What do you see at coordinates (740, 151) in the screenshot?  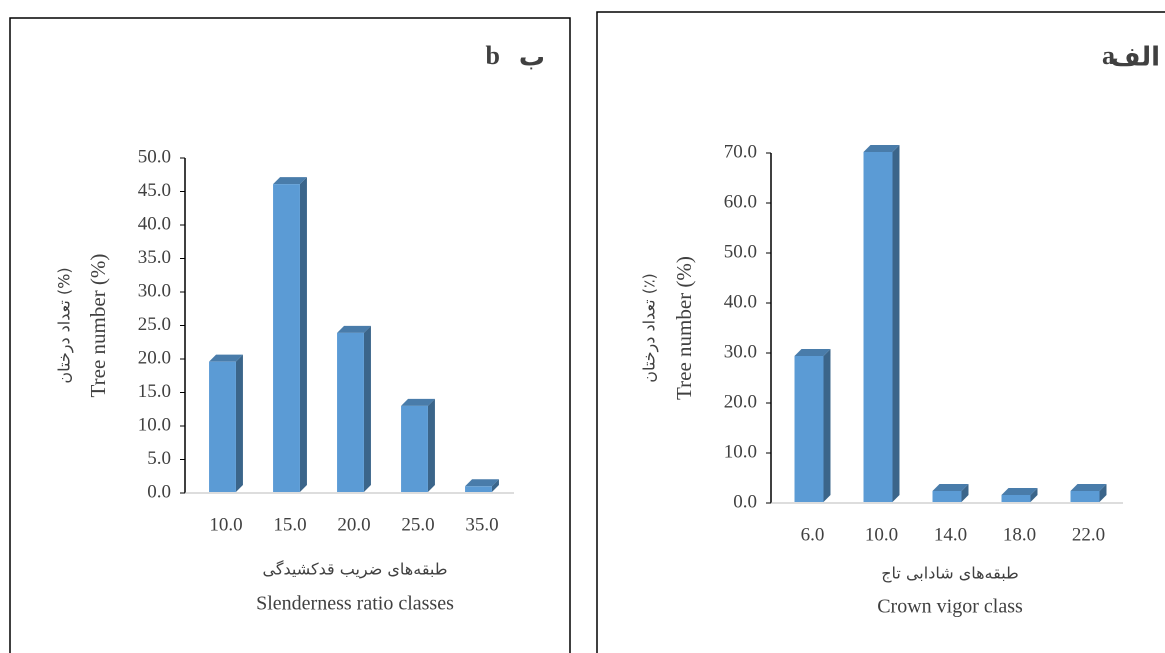 I see `y-tick-label: 70.0` at bounding box center [740, 151].